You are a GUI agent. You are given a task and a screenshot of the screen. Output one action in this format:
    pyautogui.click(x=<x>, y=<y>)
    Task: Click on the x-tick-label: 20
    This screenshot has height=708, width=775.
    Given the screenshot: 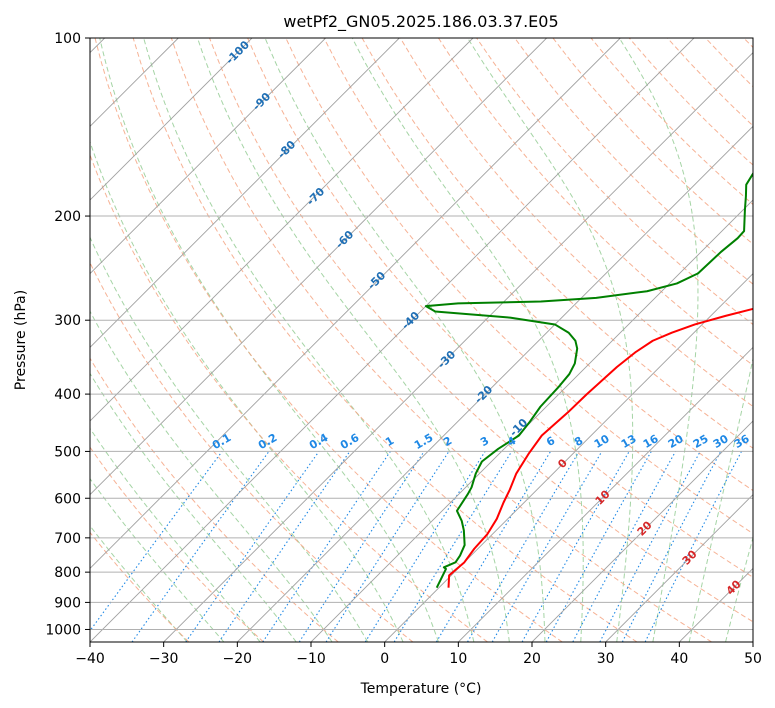 What is the action you would take?
    pyautogui.click(x=532, y=659)
    